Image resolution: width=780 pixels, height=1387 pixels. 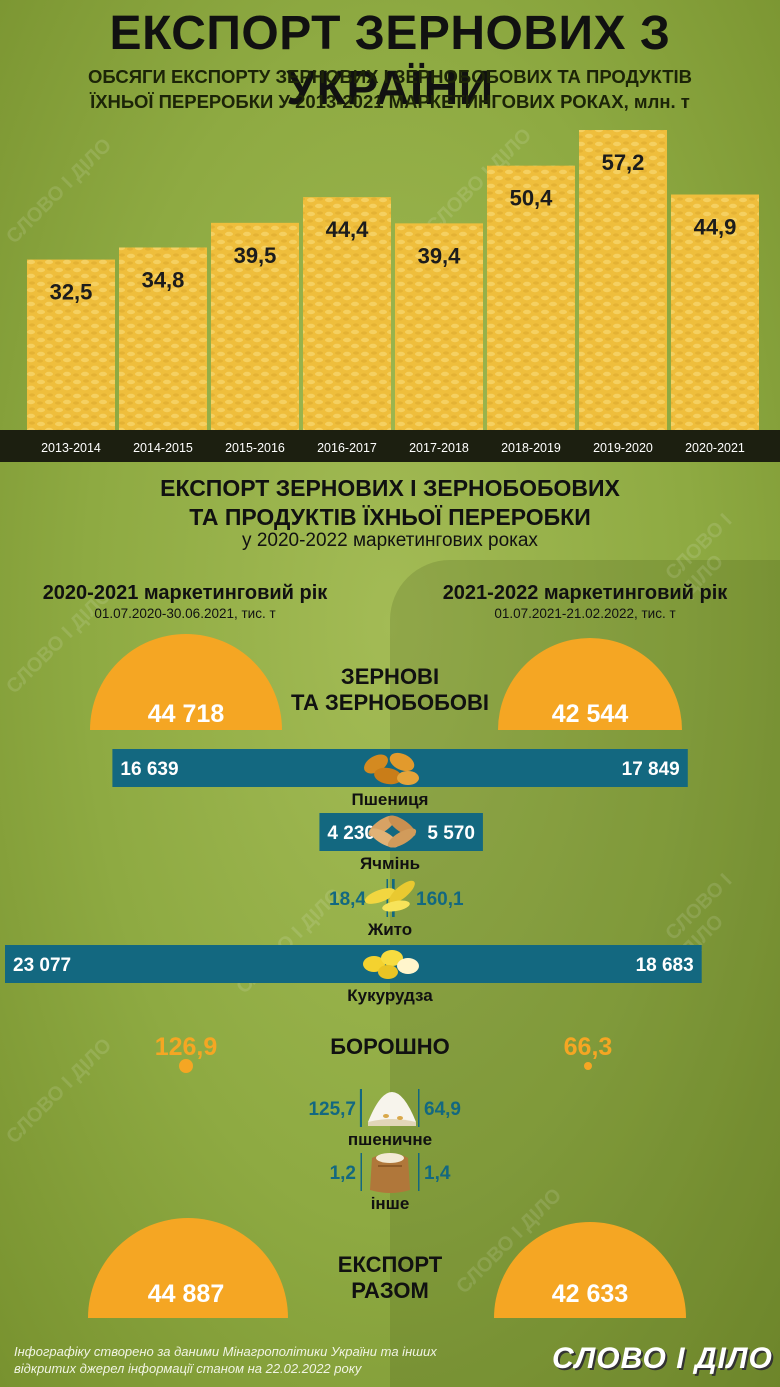 What do you see at coordinates (390, 61) in the screenshot?
I see `page-title: ЕКСПОРТ ЗЕРНОВИХ З УКРАЇНИ` at bounding box center [390, 61].